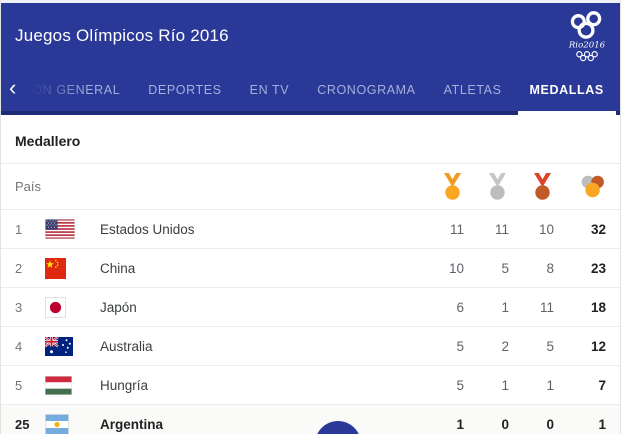 This screenshot has height=434, width=621. Describe the element at coordinates (13, 87) in the screenshot. I see `chevron-left-icon: ‹` at that location.